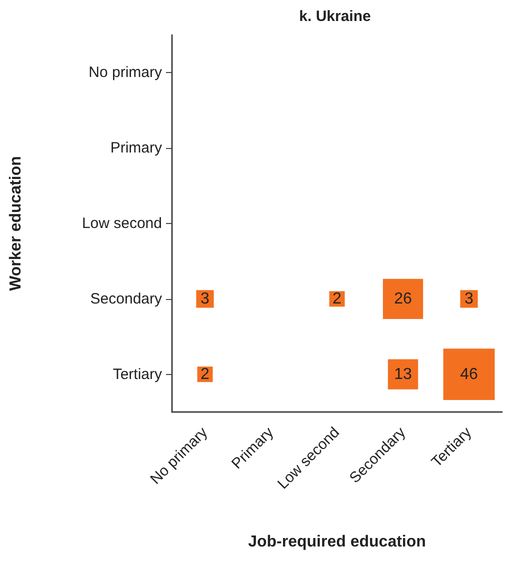 The image size is (512, 561). I want to click on data-label: 46, so click(469, 374).